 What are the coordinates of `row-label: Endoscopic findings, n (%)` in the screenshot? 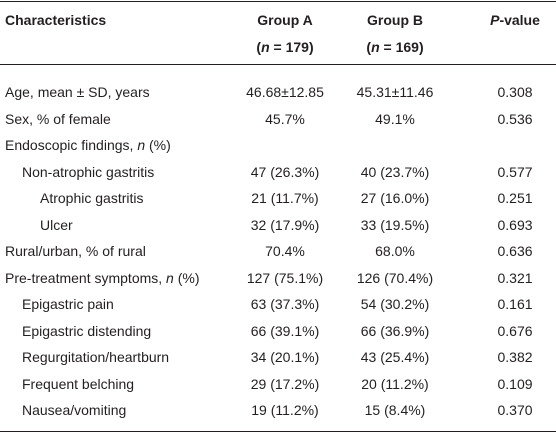 It's located at (88, 145).